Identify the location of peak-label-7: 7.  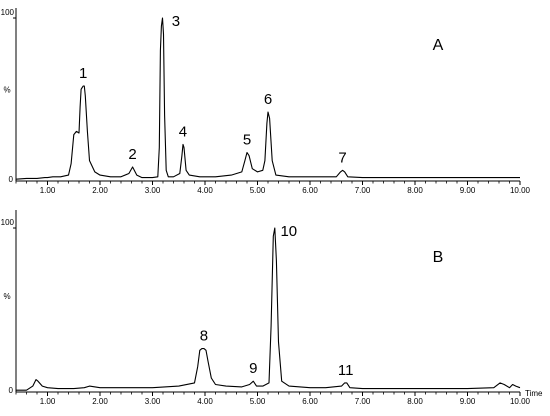
(342, 157).